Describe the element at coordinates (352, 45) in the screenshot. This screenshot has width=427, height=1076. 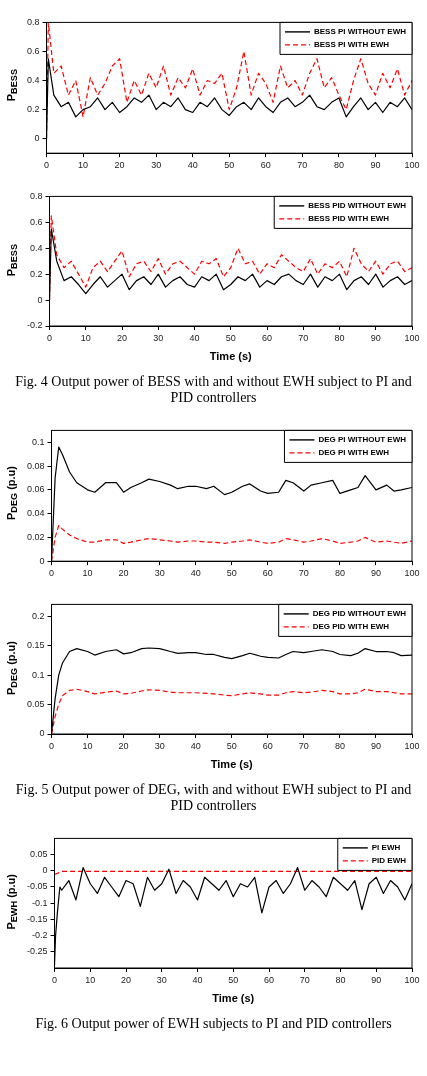
I see `legend-label: BESS PI WITH EWH` at that location.